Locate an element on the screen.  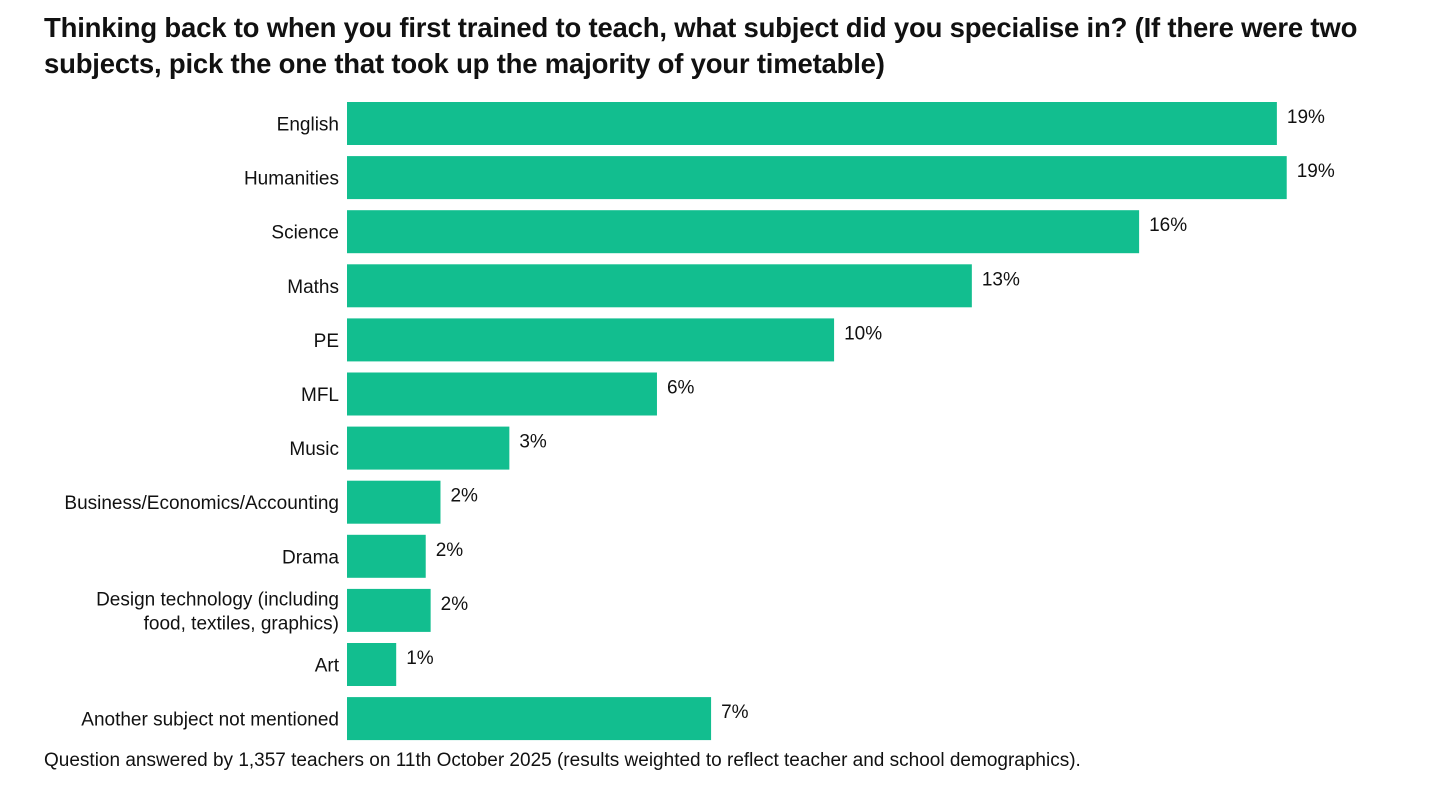
category-label: PE is located at coordinates (326, 341).